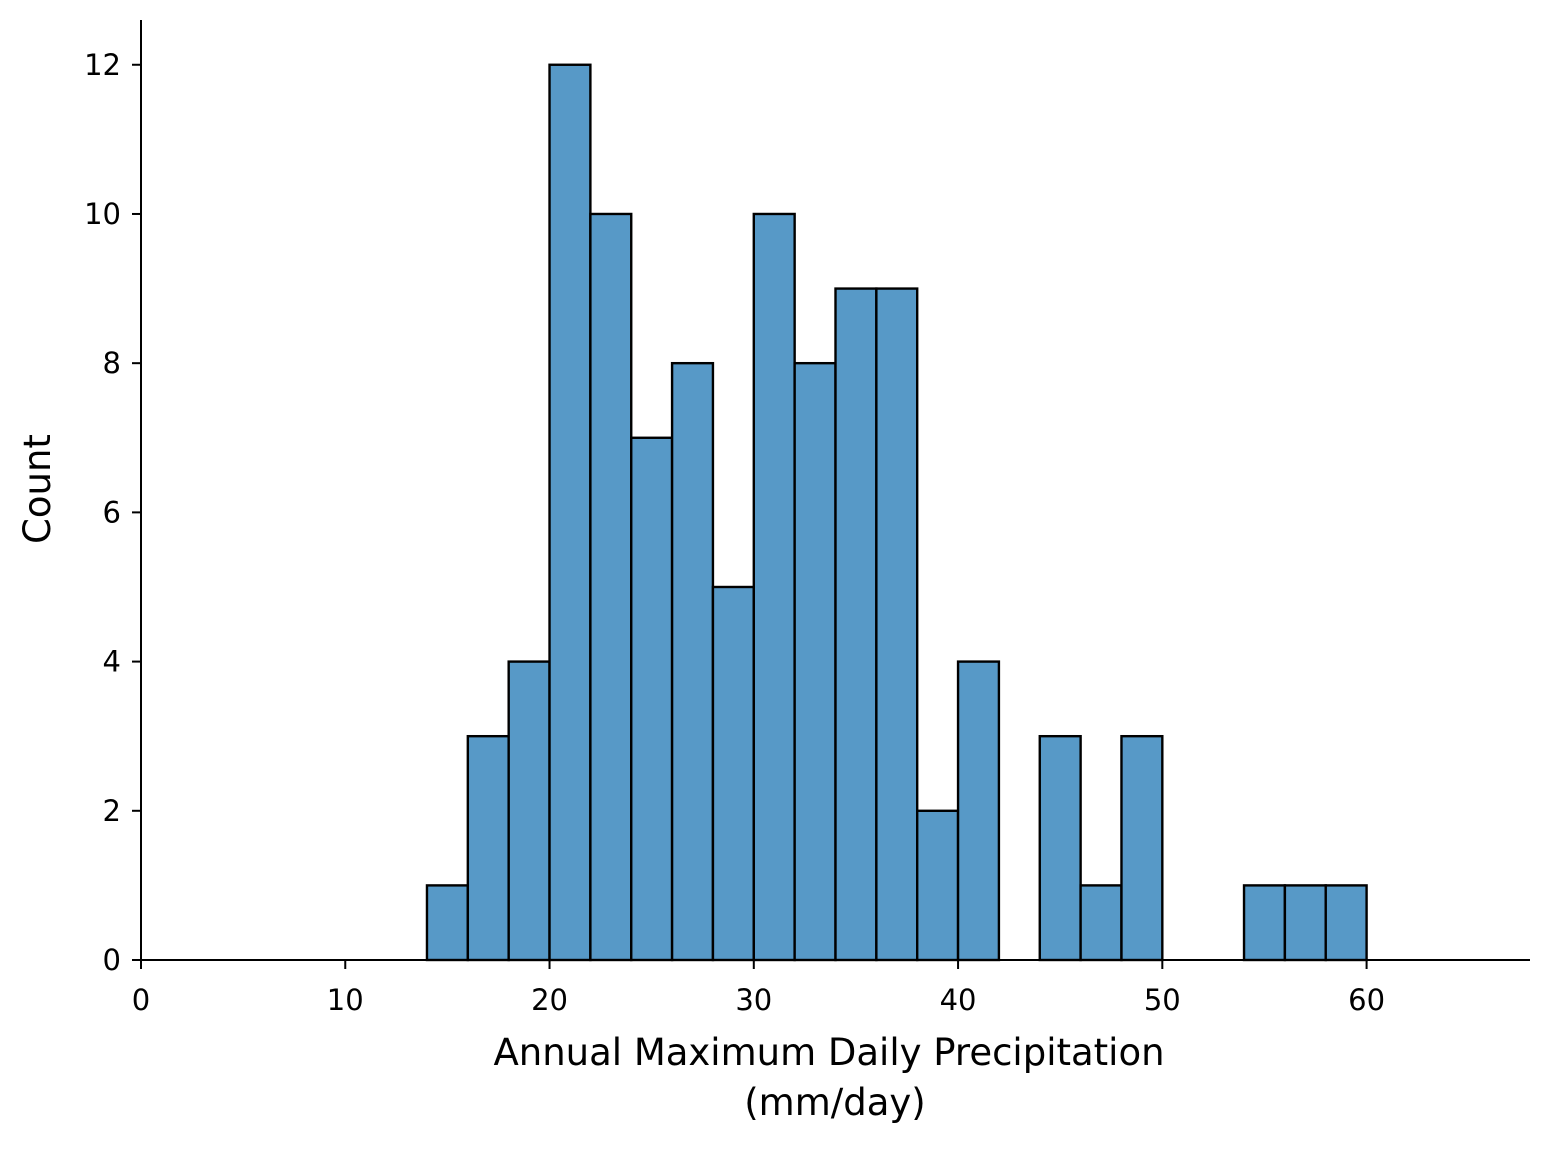 The image size is (1550, 1150). I want to click on y-tick-label: 6, so click(112, 512).